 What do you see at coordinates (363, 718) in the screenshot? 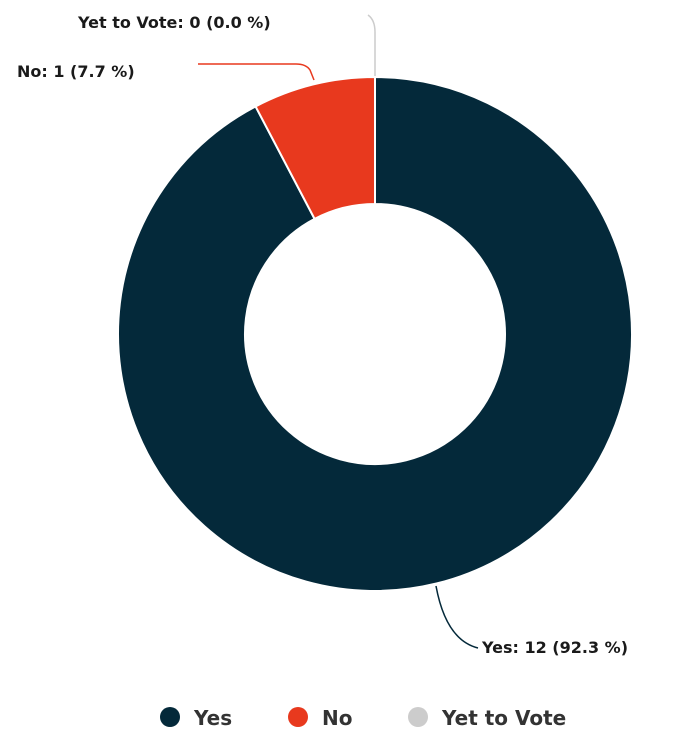
I see `legend: Yes No Yet to Vote` at bounding box center [363, 718].